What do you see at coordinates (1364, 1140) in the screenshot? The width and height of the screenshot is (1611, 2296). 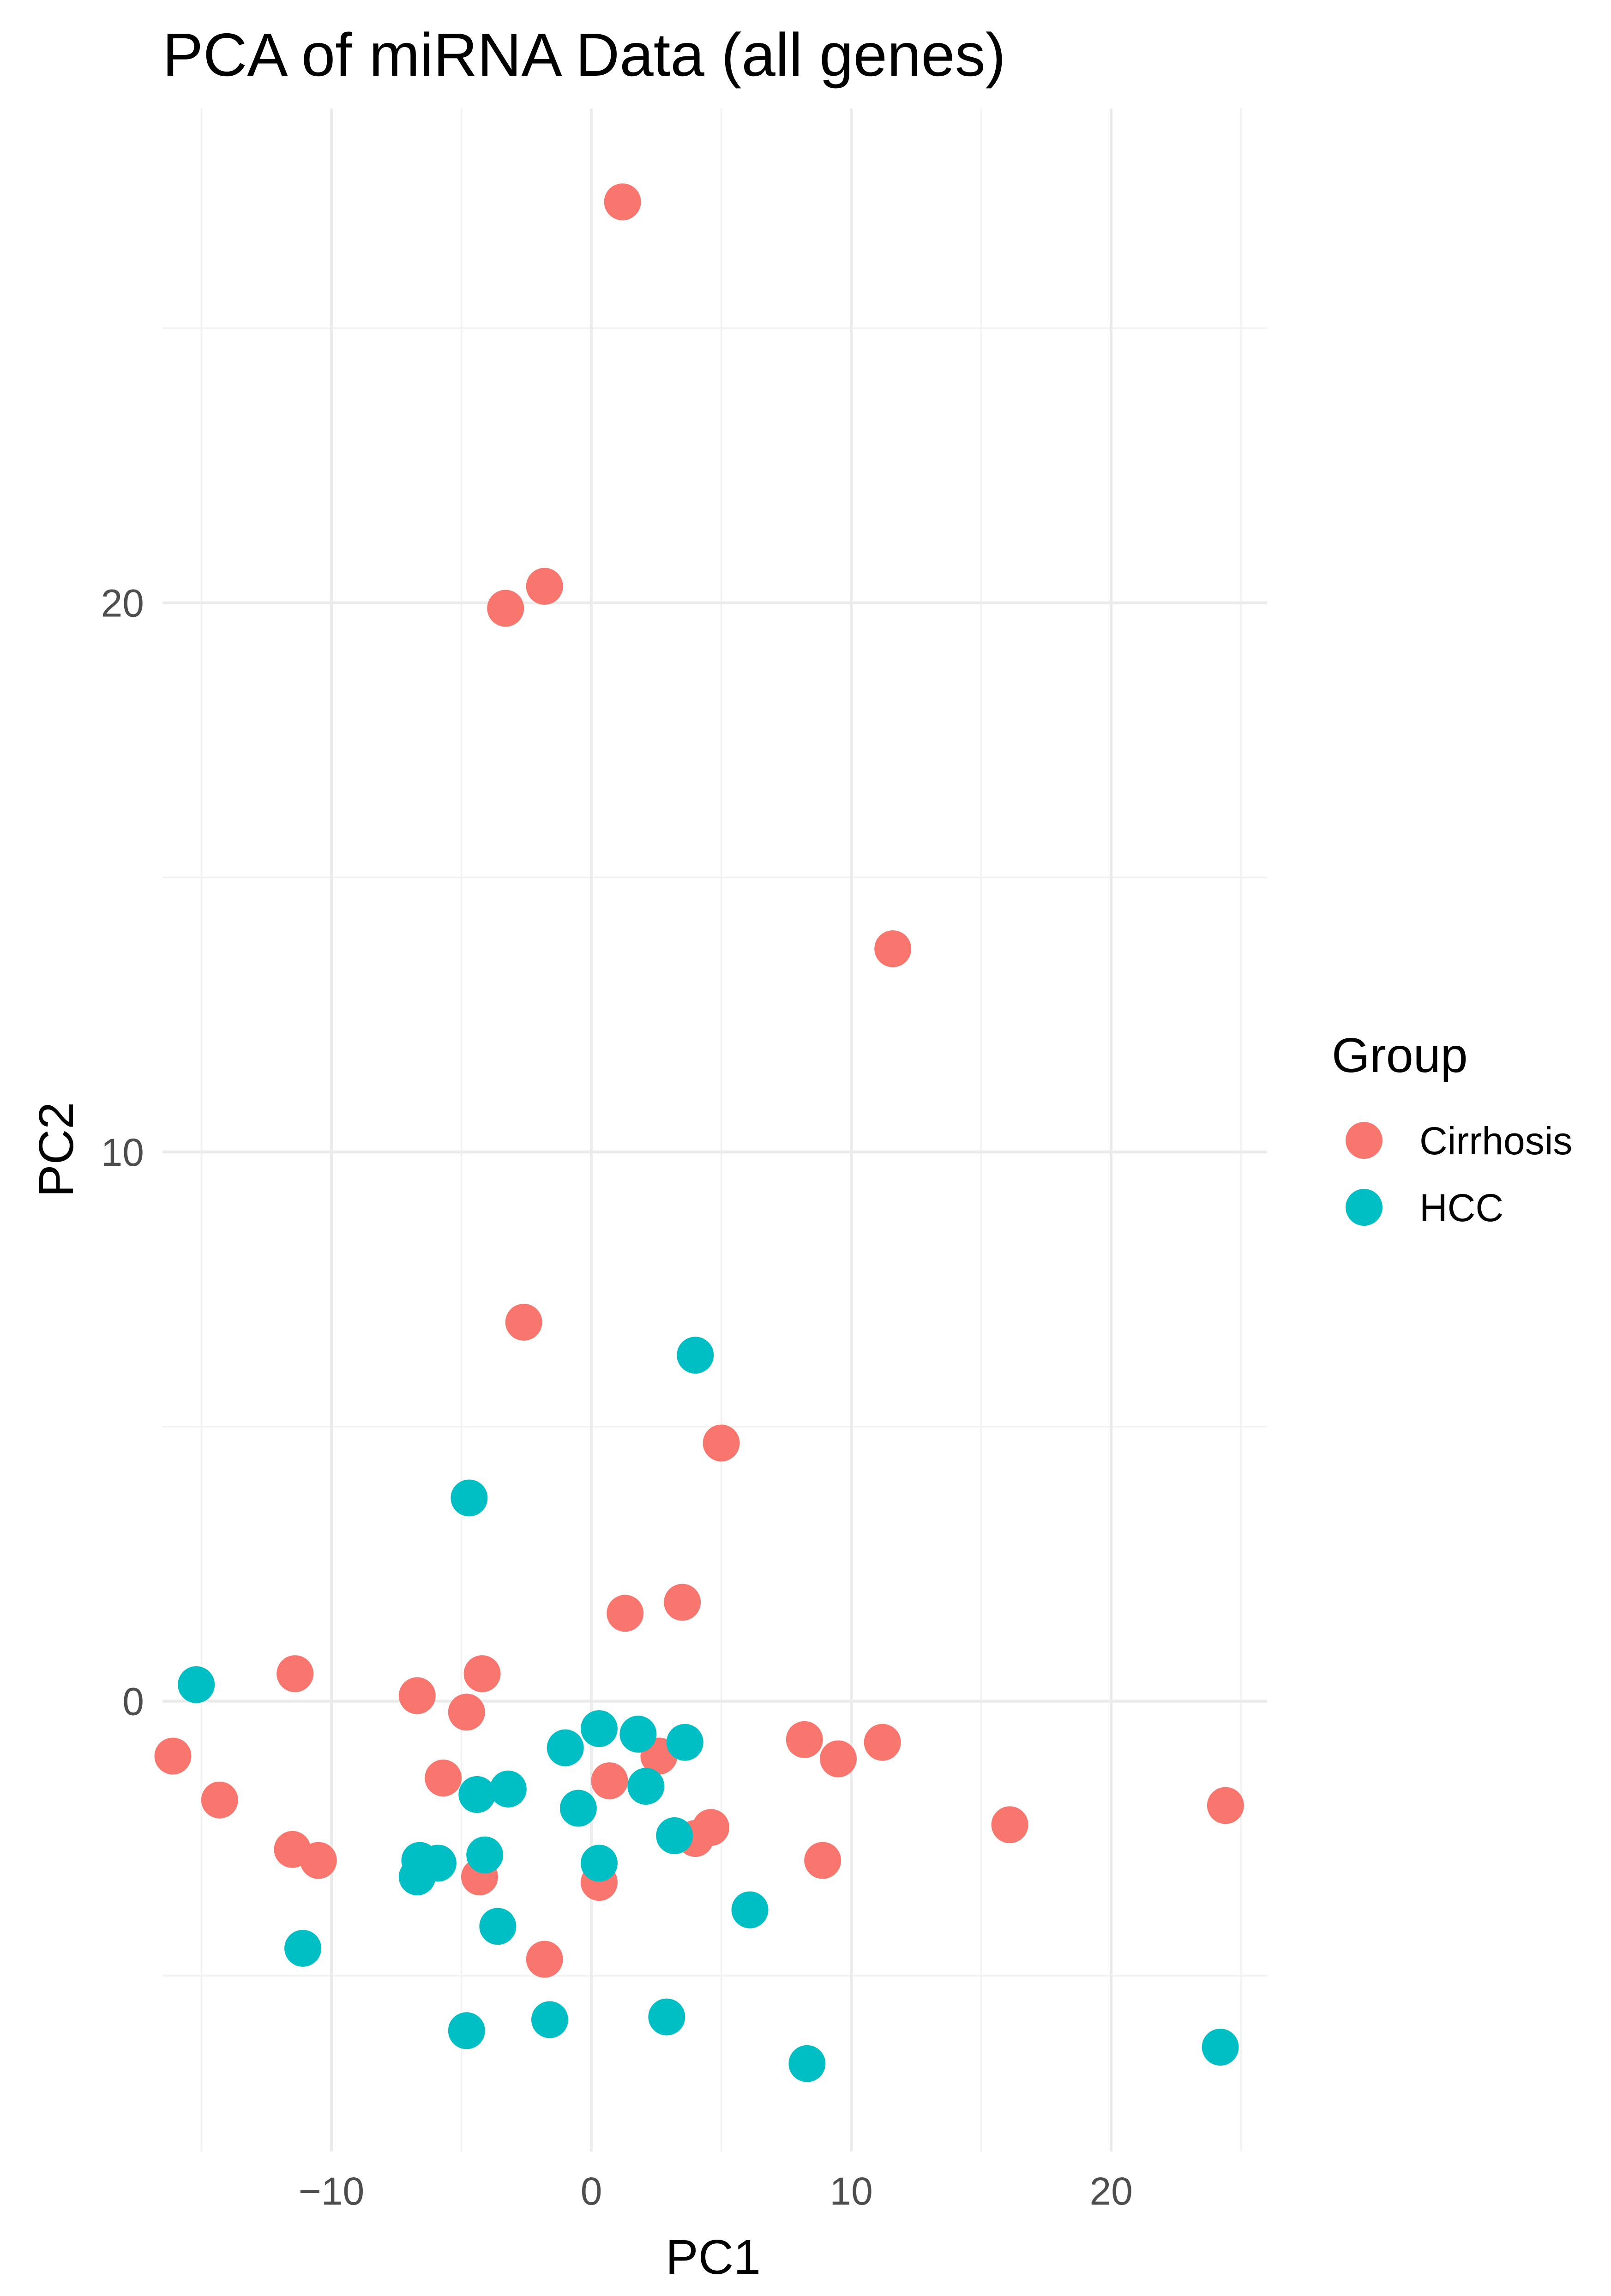 I see `legend-key-cirrhosis` at bounding box center [1364, 1140].